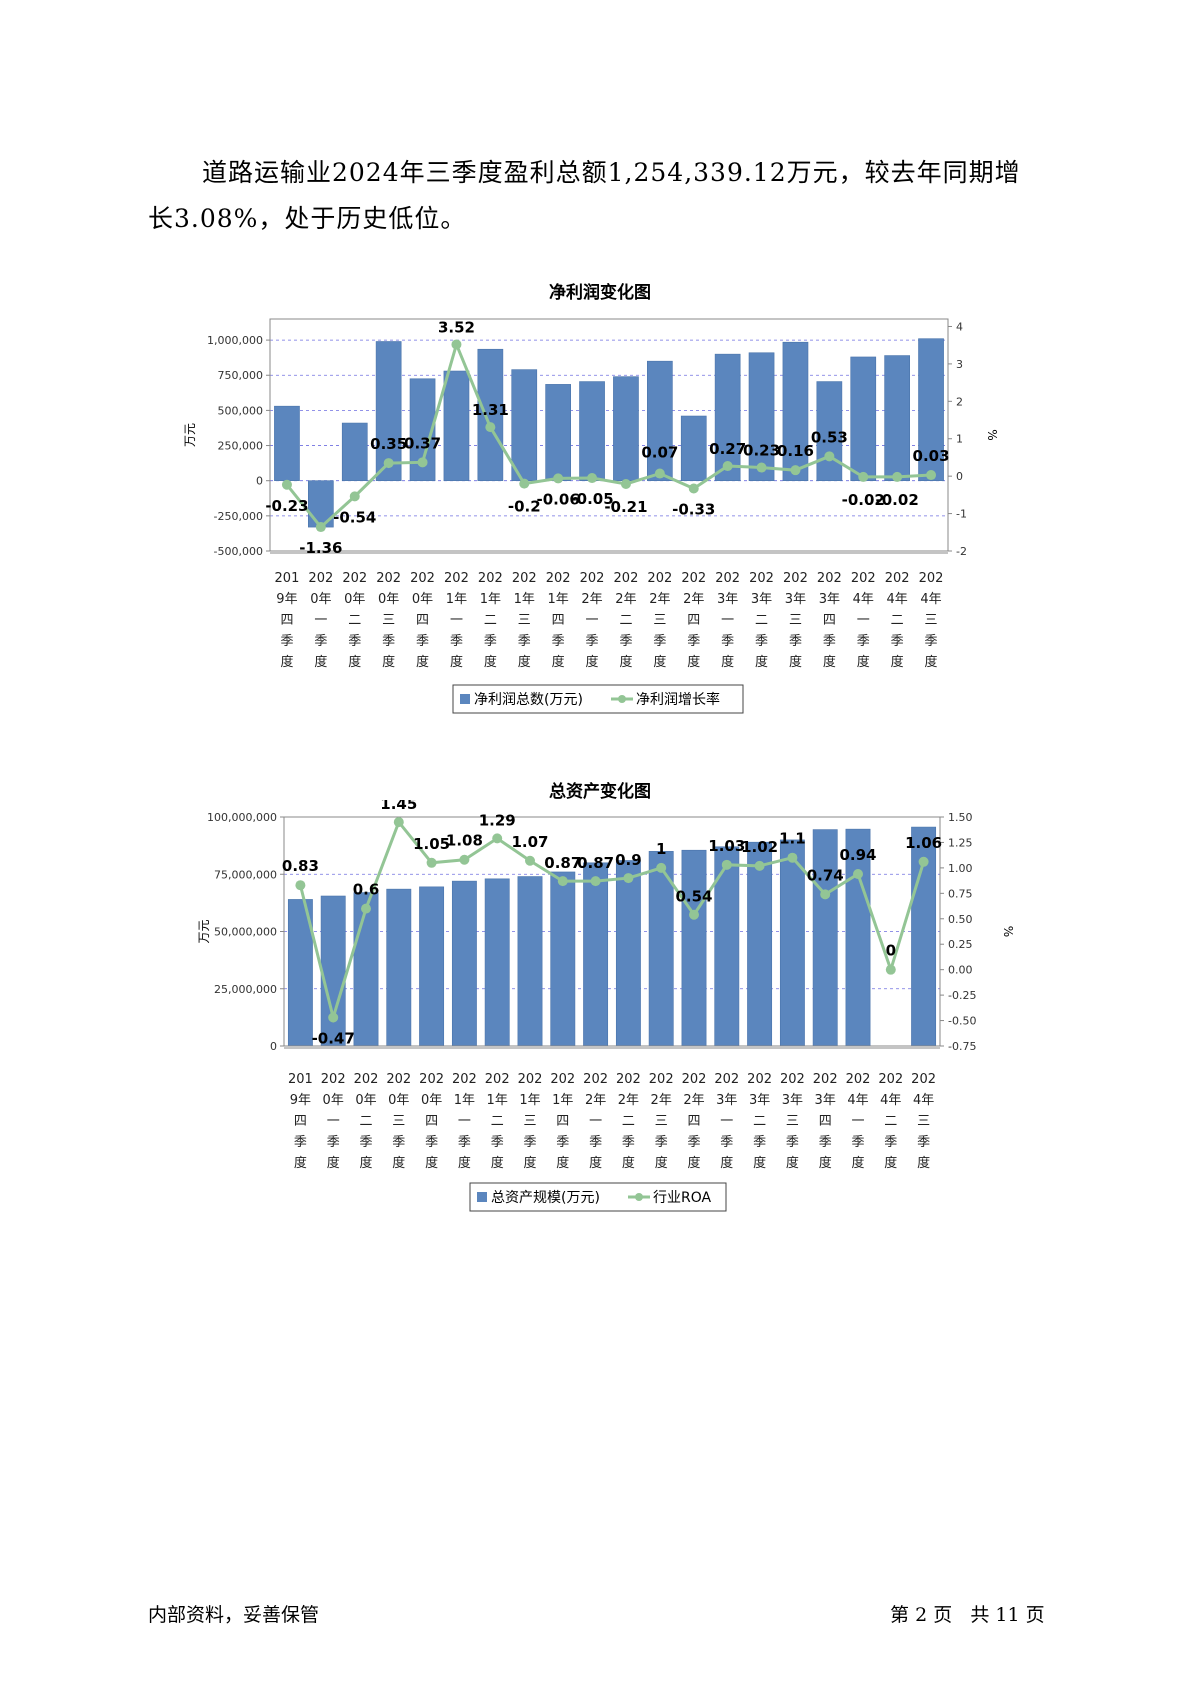 The image size is (1191, 1684). Describe the element at coordinates (960, 944) in the screenshot. I see `y2-tick-label: 0.25` at that location.